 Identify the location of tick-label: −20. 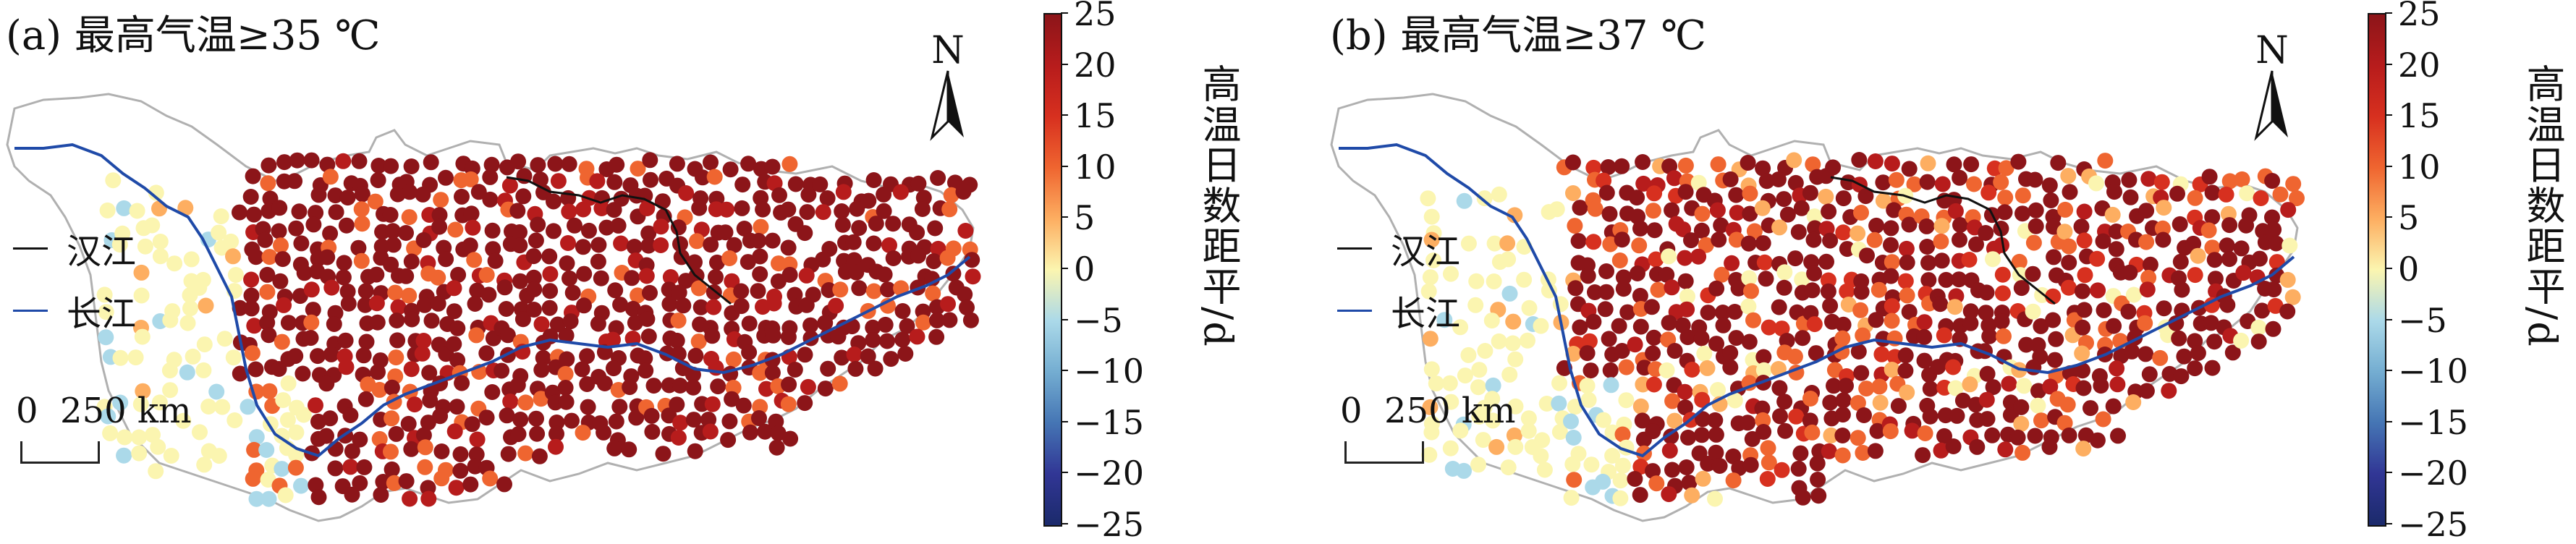
(2433, 473).